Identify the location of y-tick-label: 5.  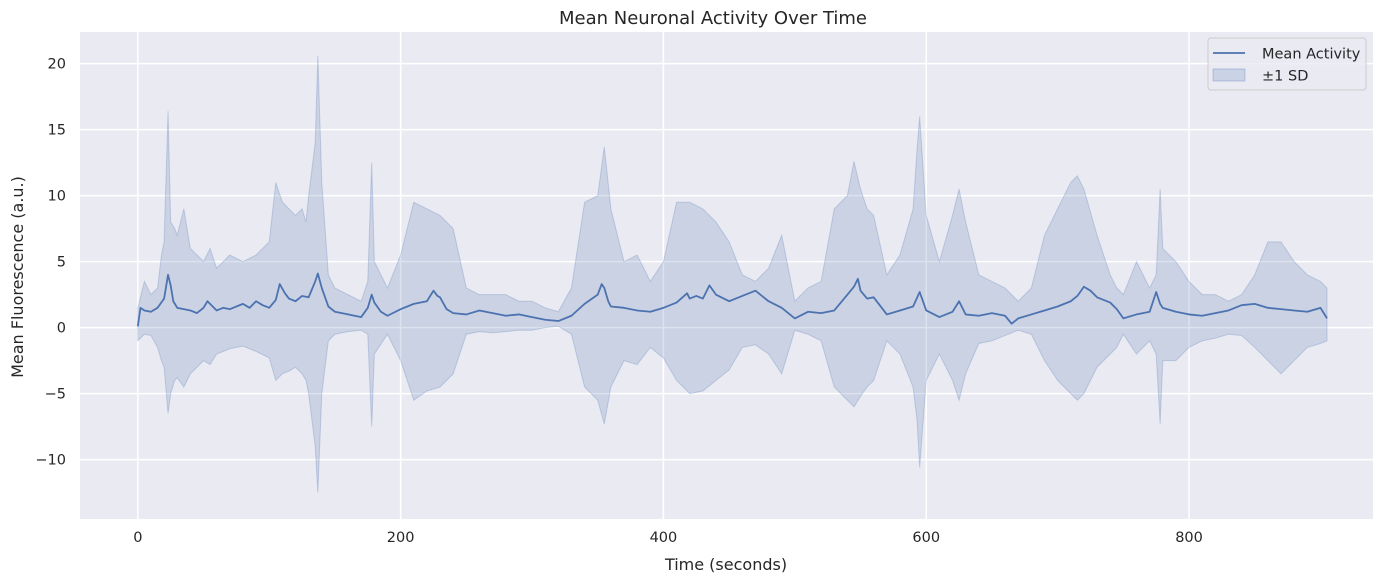
(61, 263).